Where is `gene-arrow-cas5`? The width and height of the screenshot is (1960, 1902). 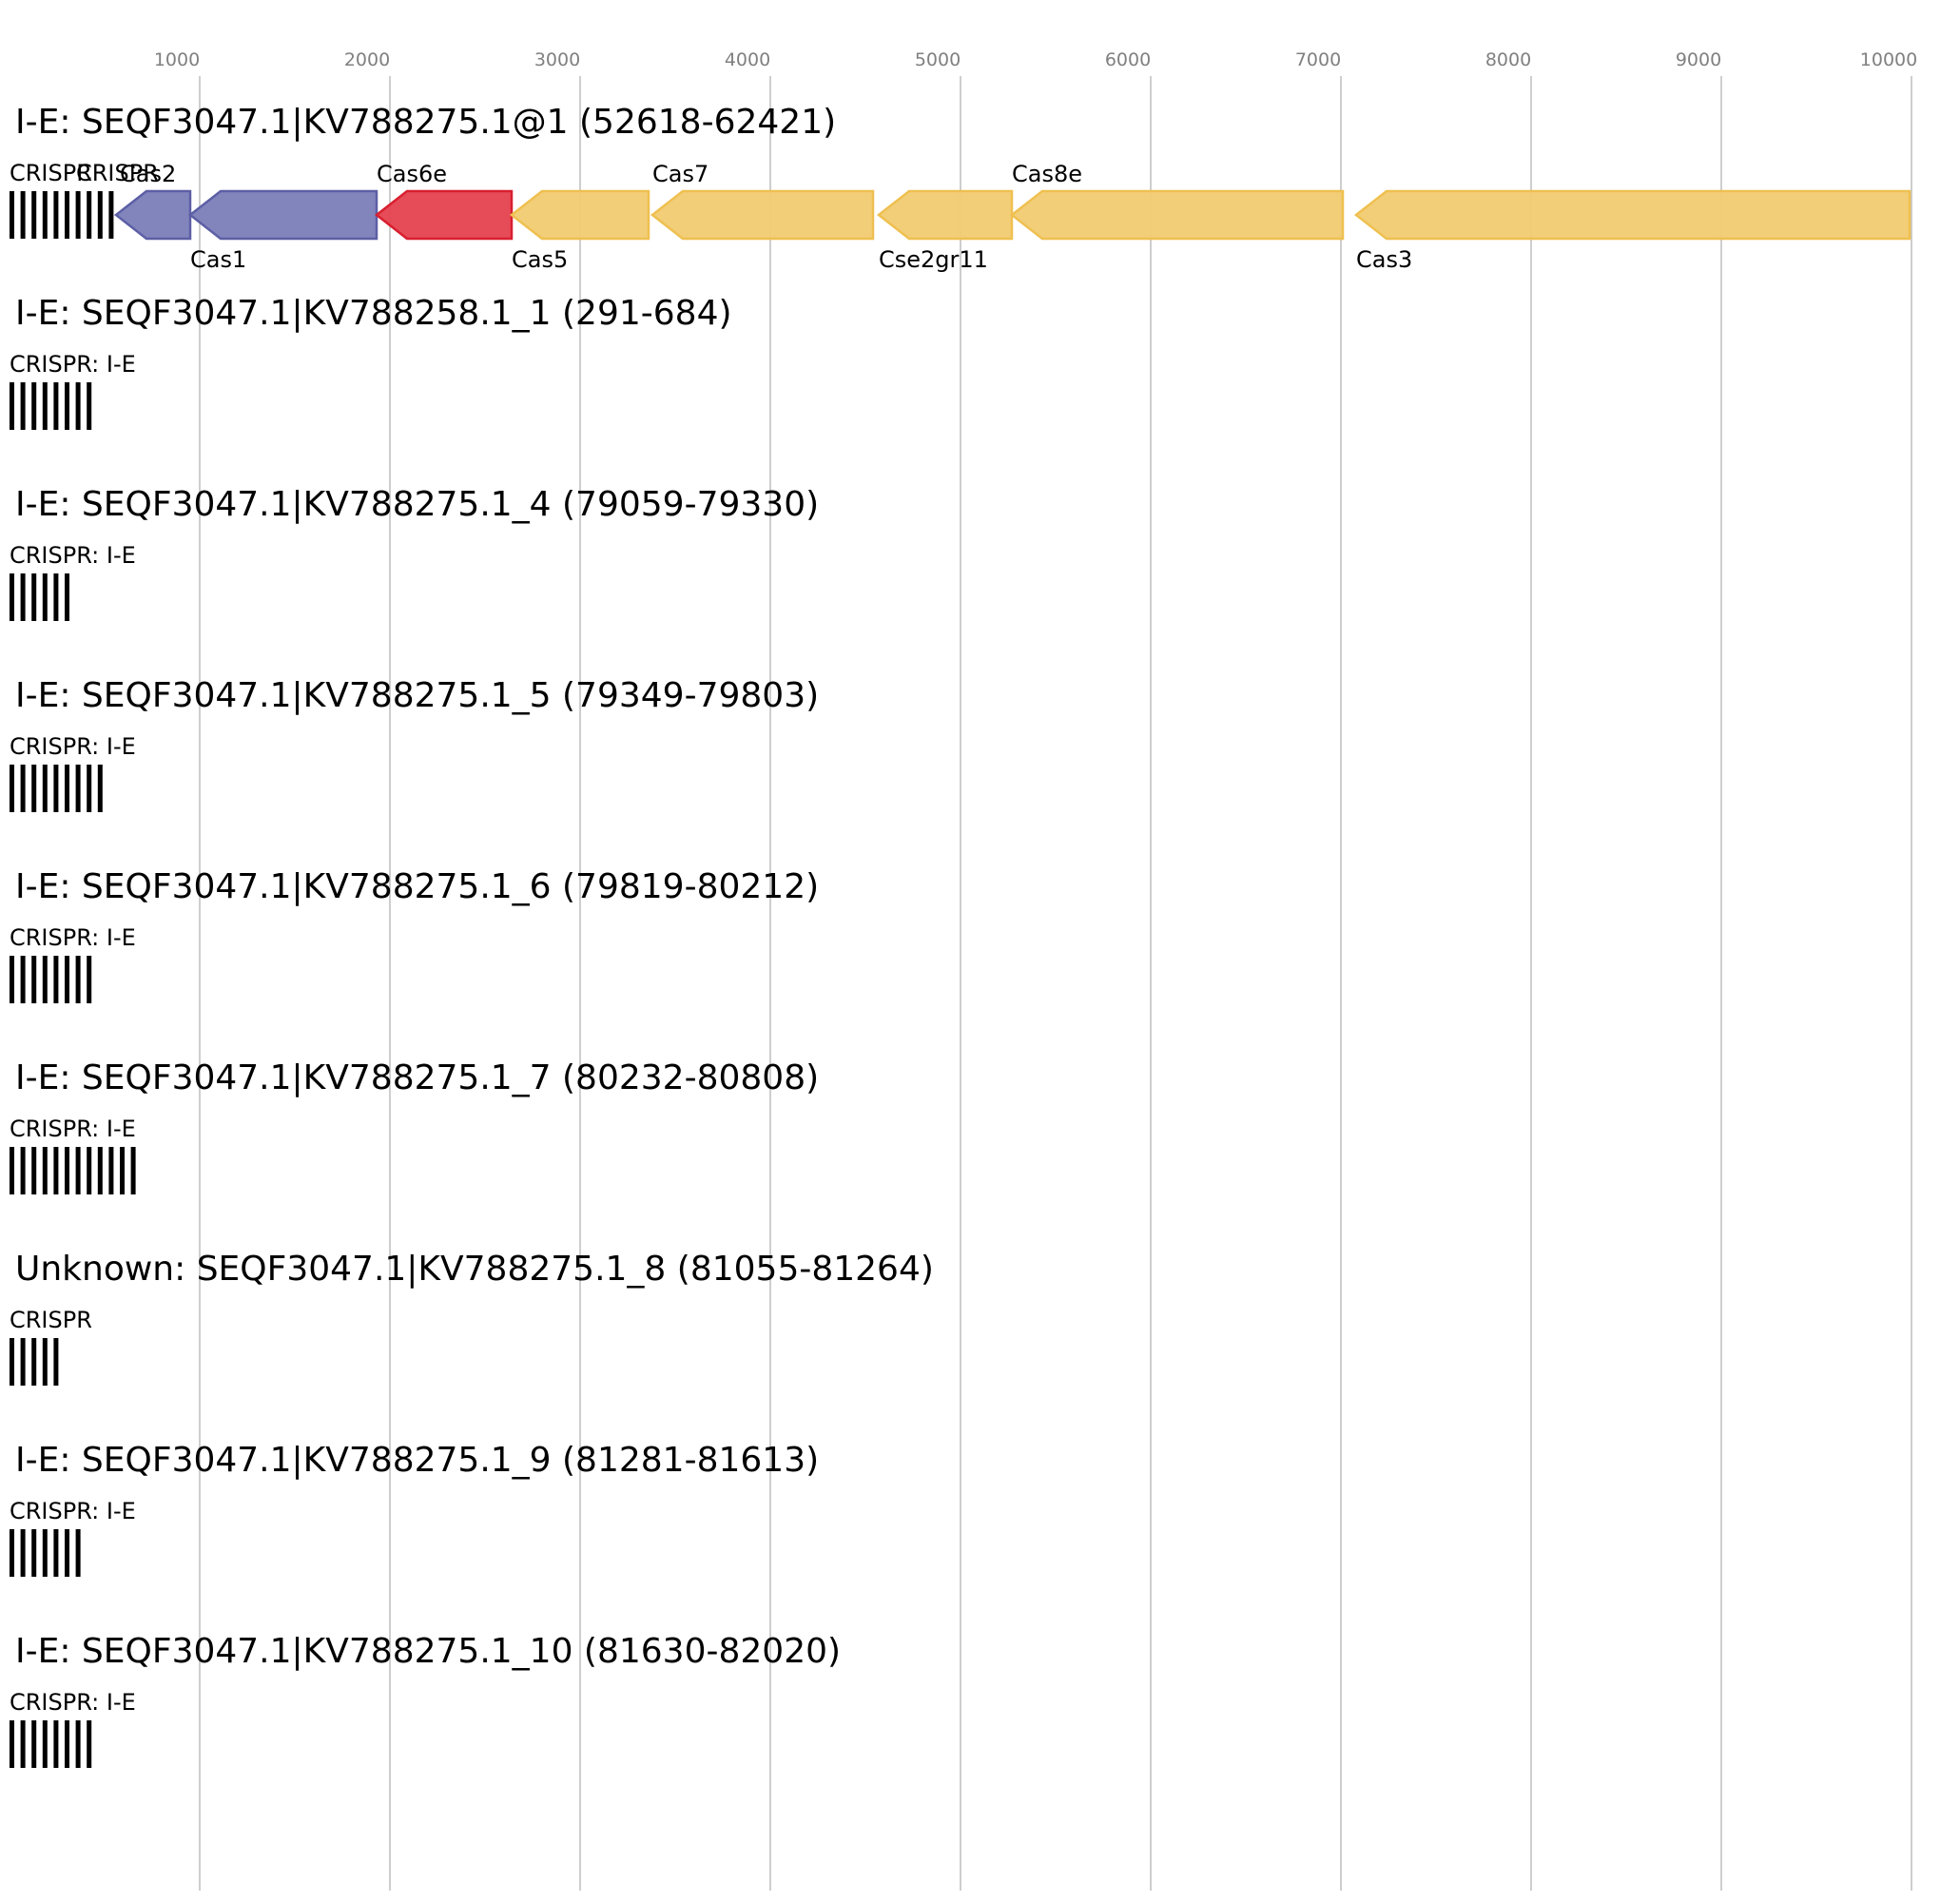 gene-arrow-cas5 is located at coordinates (579, 215).